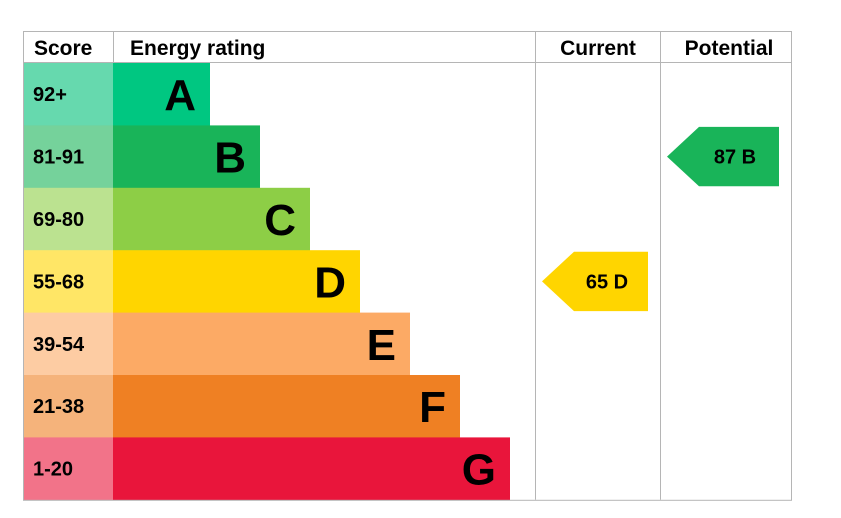  I want to click on score-range-g: 1-20, so click(53, 470).